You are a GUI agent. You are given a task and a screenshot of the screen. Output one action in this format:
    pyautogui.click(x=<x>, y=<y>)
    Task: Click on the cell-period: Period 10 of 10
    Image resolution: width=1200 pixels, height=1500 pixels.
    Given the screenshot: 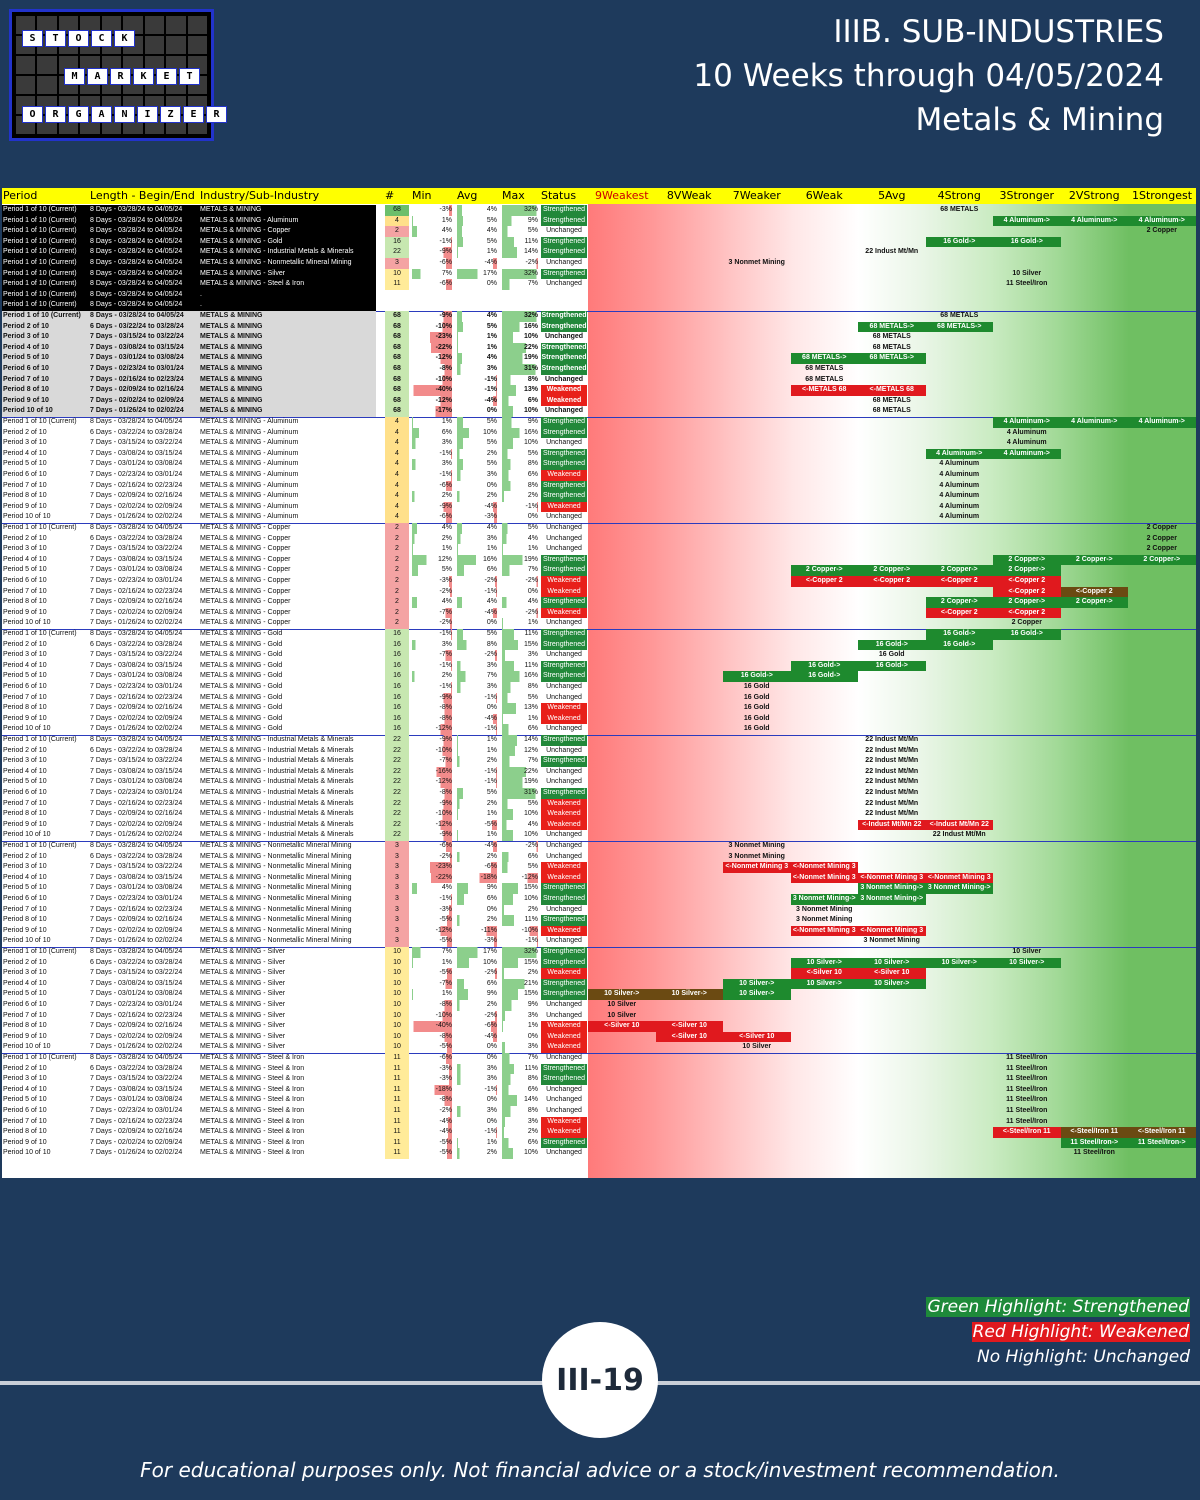 What is the action you would take?
    pyautogui.click(x=27, y=835)
    